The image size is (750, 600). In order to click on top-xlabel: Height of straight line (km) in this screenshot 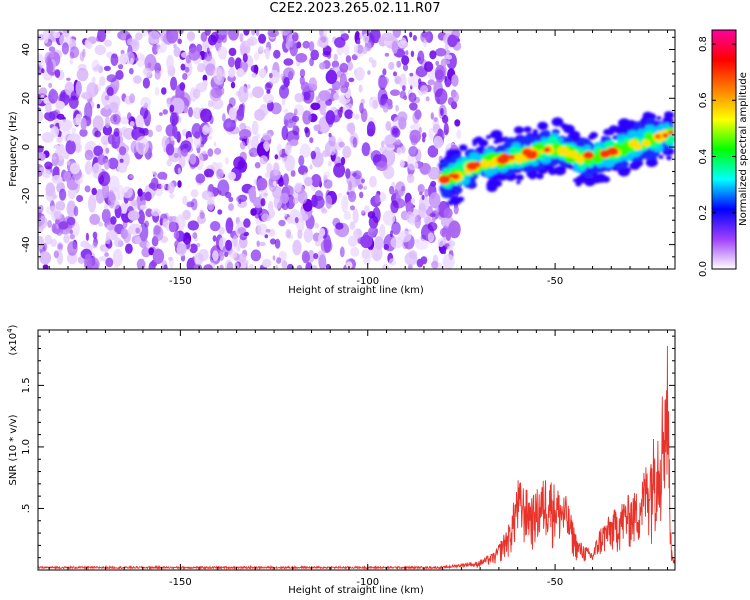, I will do `click(356, 290)`.